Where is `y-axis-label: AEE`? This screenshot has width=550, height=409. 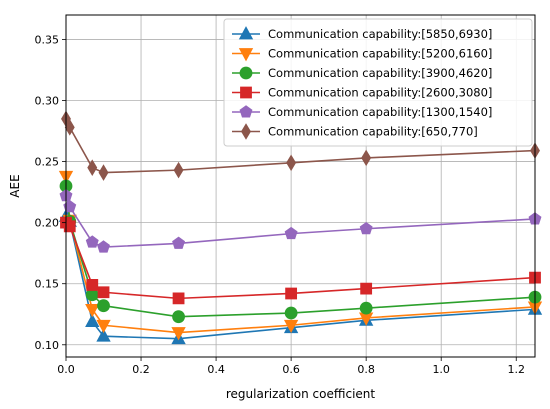 y-axis-label: AEE is located at coordinates (15, 185).